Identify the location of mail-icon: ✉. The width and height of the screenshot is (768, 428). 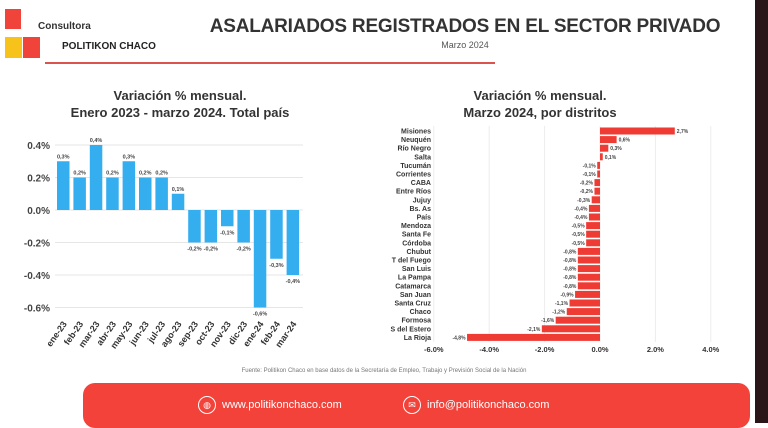
(412, 405).